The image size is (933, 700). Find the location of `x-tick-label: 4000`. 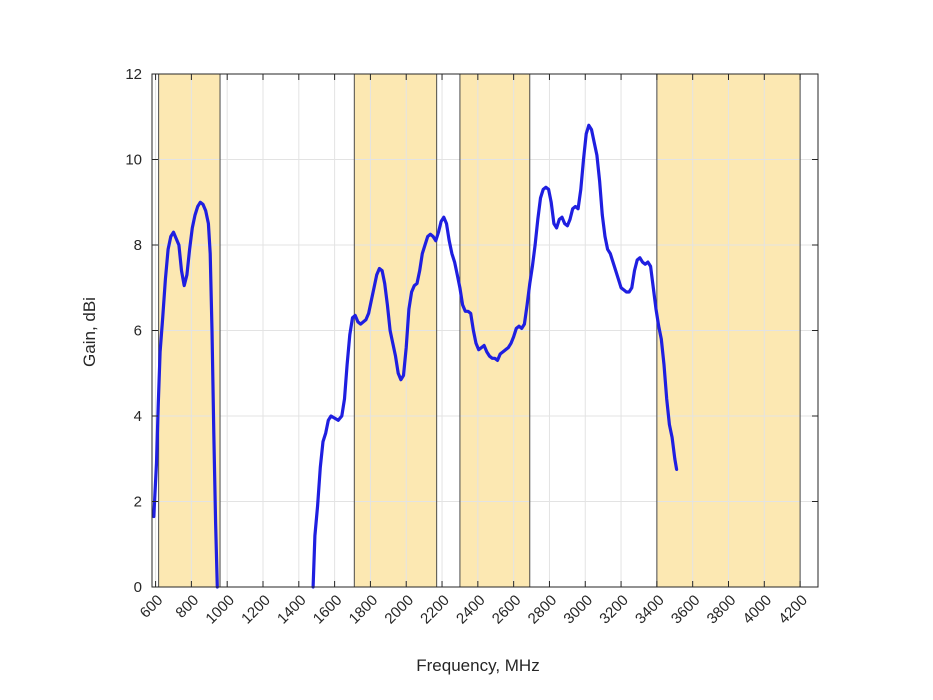

x-tick-label: 4000 is located at coordinates (757, 610).